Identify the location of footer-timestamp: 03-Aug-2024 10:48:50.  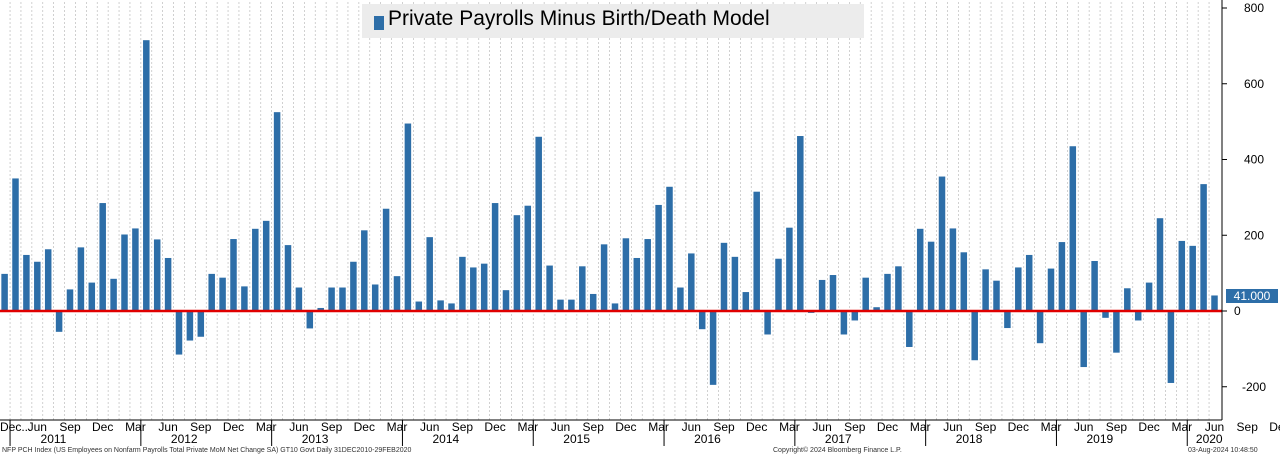
(1223, 450).